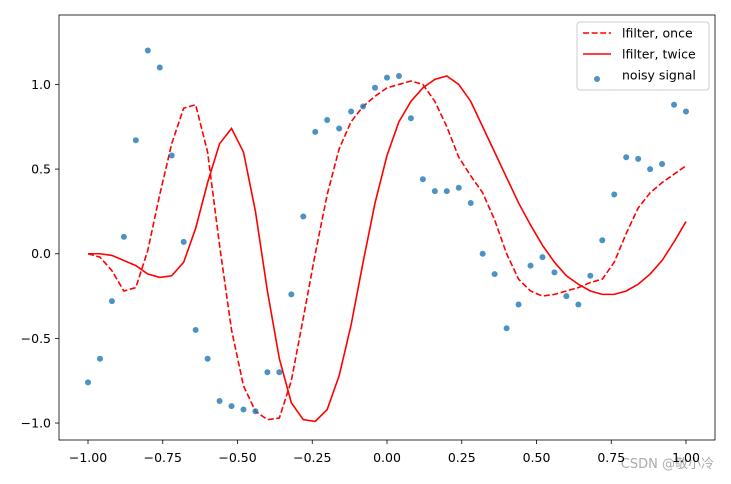  What do you see at coordinates (41, 84) in the screenshot?
I see `y-tick-label: 1.0` at bounding box center [41, 84].